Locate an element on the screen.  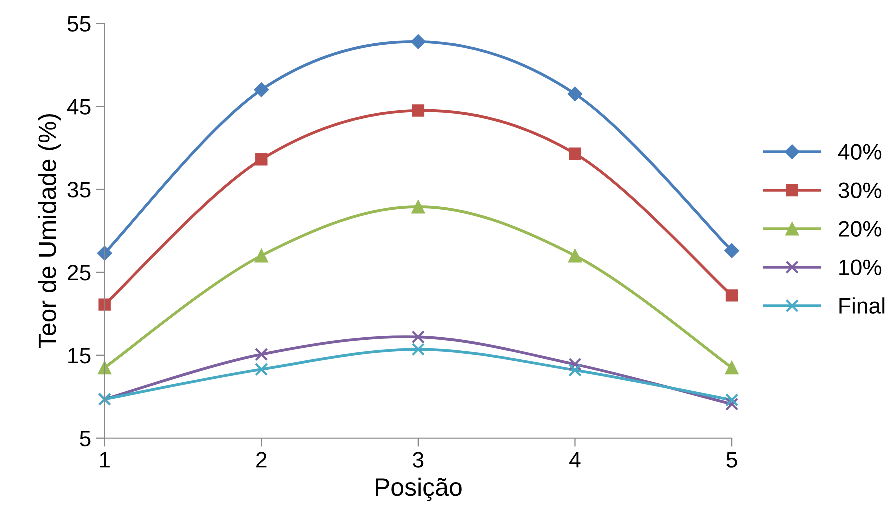
x-tick-label: 4 is located at coordinates (575, 460).